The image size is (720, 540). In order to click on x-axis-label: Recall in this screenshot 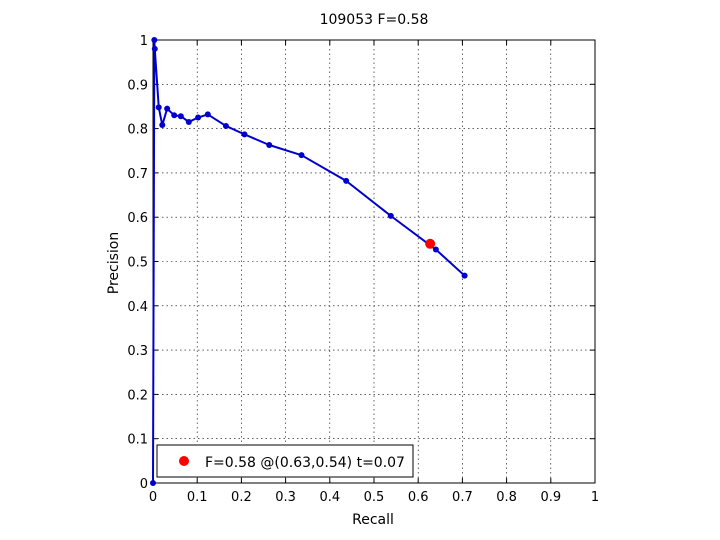, I will do `click(373, 520)`.